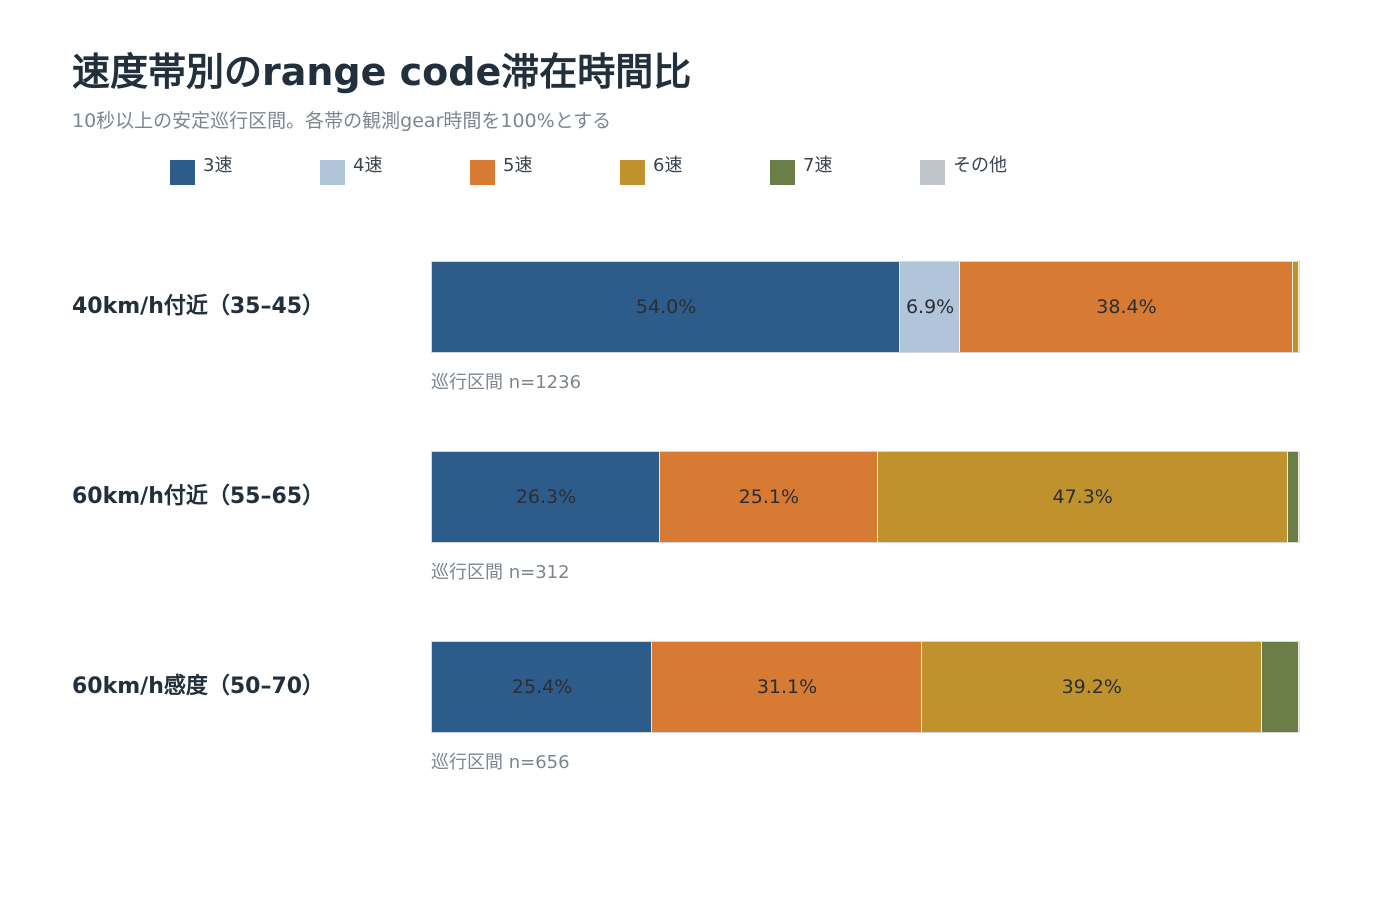 The image size is (1400, 900). I want to click on stacked-bar: 54.0% 6.9% 38.4%, so click(865, 307).